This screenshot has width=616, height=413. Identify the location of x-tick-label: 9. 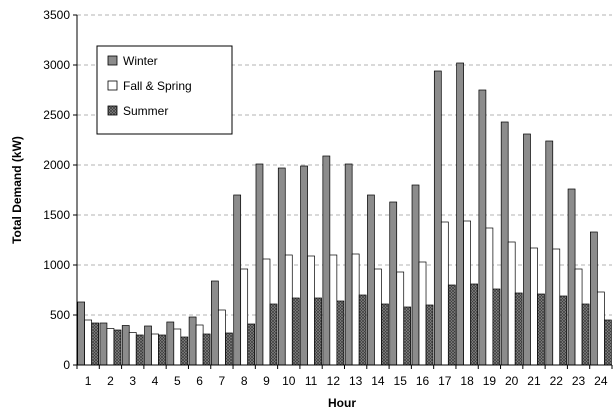
(266, 381).